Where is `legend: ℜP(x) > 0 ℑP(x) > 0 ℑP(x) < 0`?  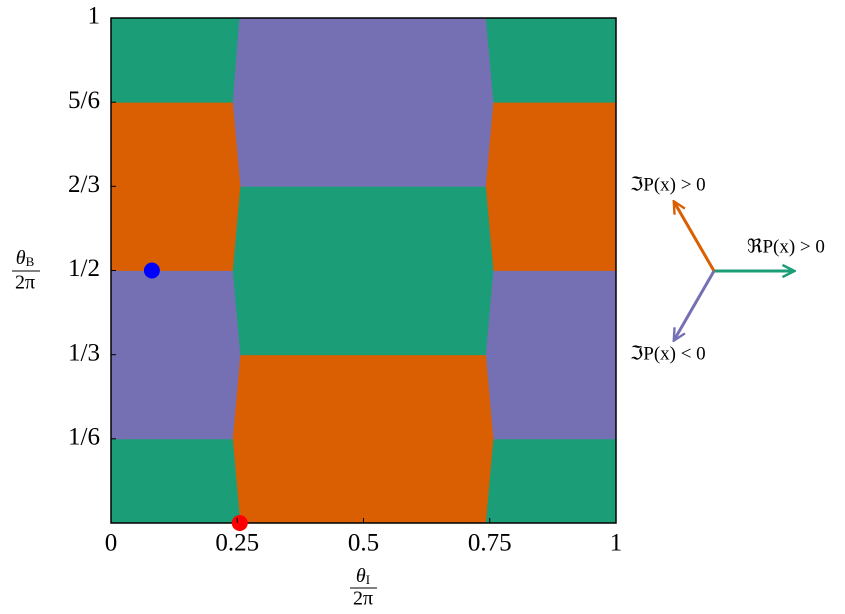 legend: ℜP(x) > 0 ℑP(x) > 0 ℑP(x) < 0 is located at coordinates (727, 269).